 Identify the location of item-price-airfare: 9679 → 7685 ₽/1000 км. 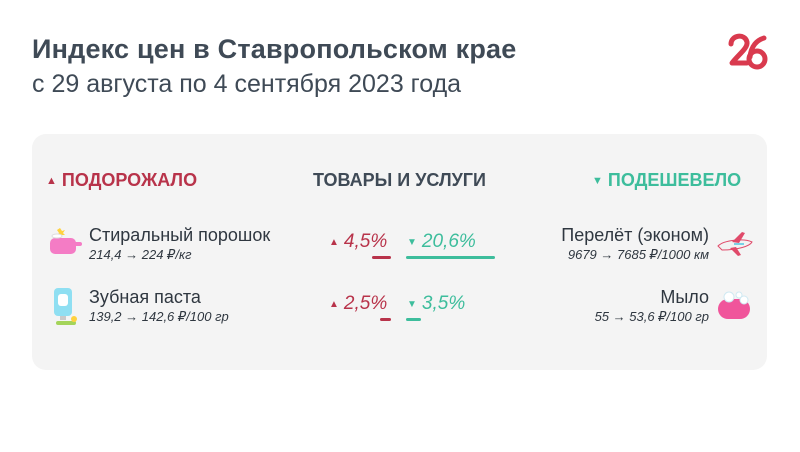
(638, 254).